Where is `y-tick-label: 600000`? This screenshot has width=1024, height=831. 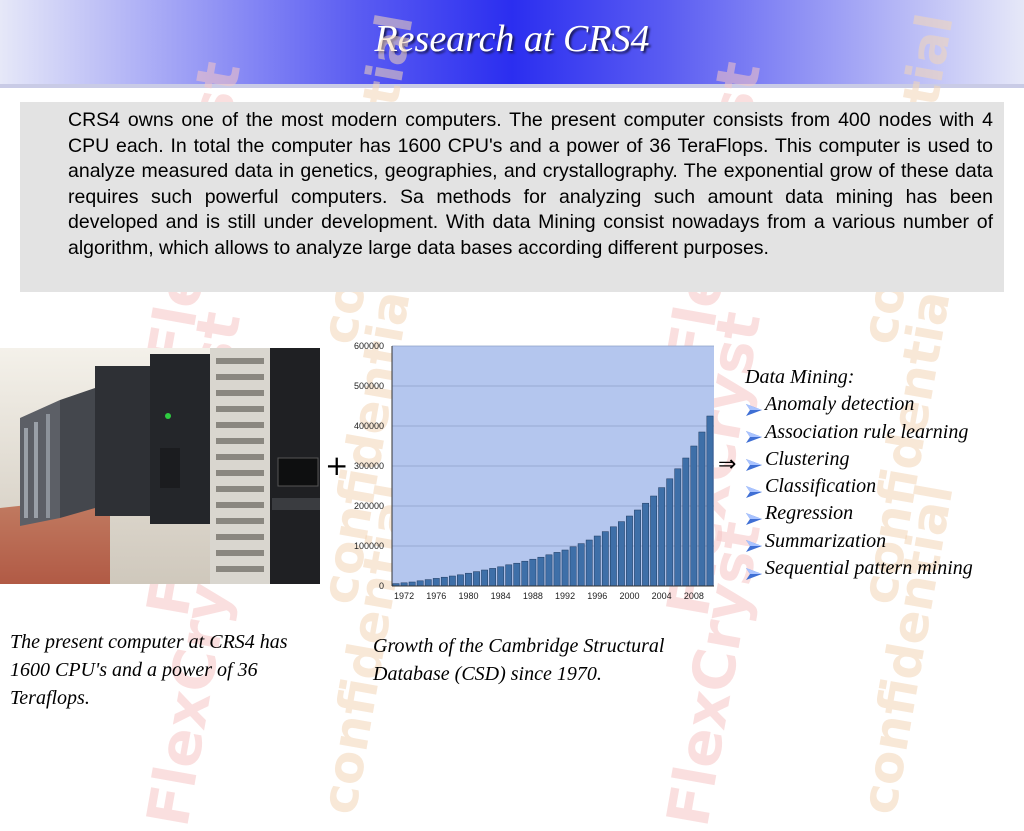 y-tick-label: 600000 is located at coordinates (369, 346).